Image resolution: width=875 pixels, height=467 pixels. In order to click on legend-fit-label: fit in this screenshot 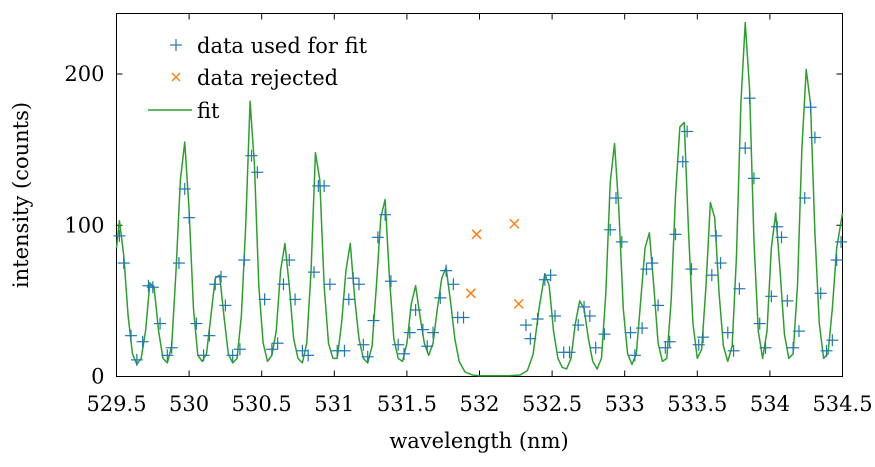, I will do `click(208, 111)`.